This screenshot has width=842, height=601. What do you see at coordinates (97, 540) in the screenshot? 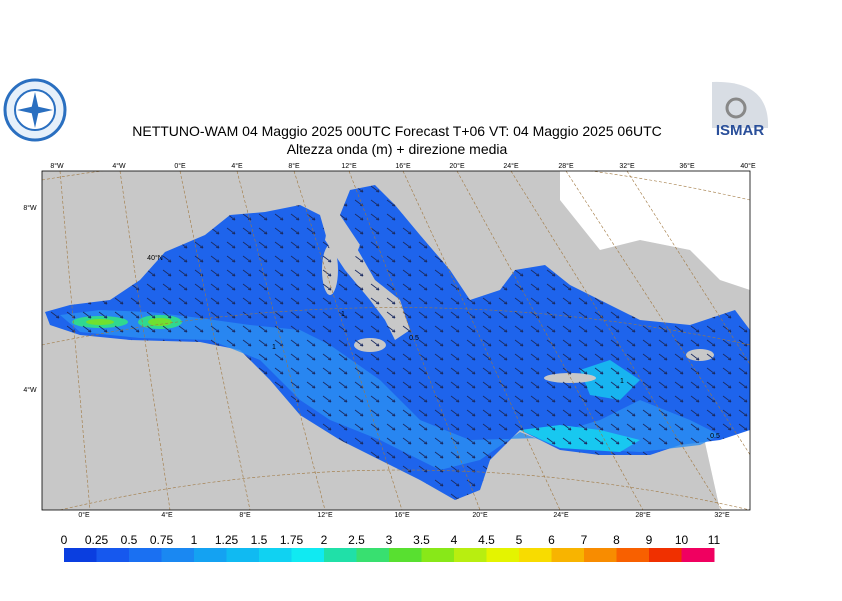
I see `colorbar-label: 0.25` at bounding box center [97, 540].